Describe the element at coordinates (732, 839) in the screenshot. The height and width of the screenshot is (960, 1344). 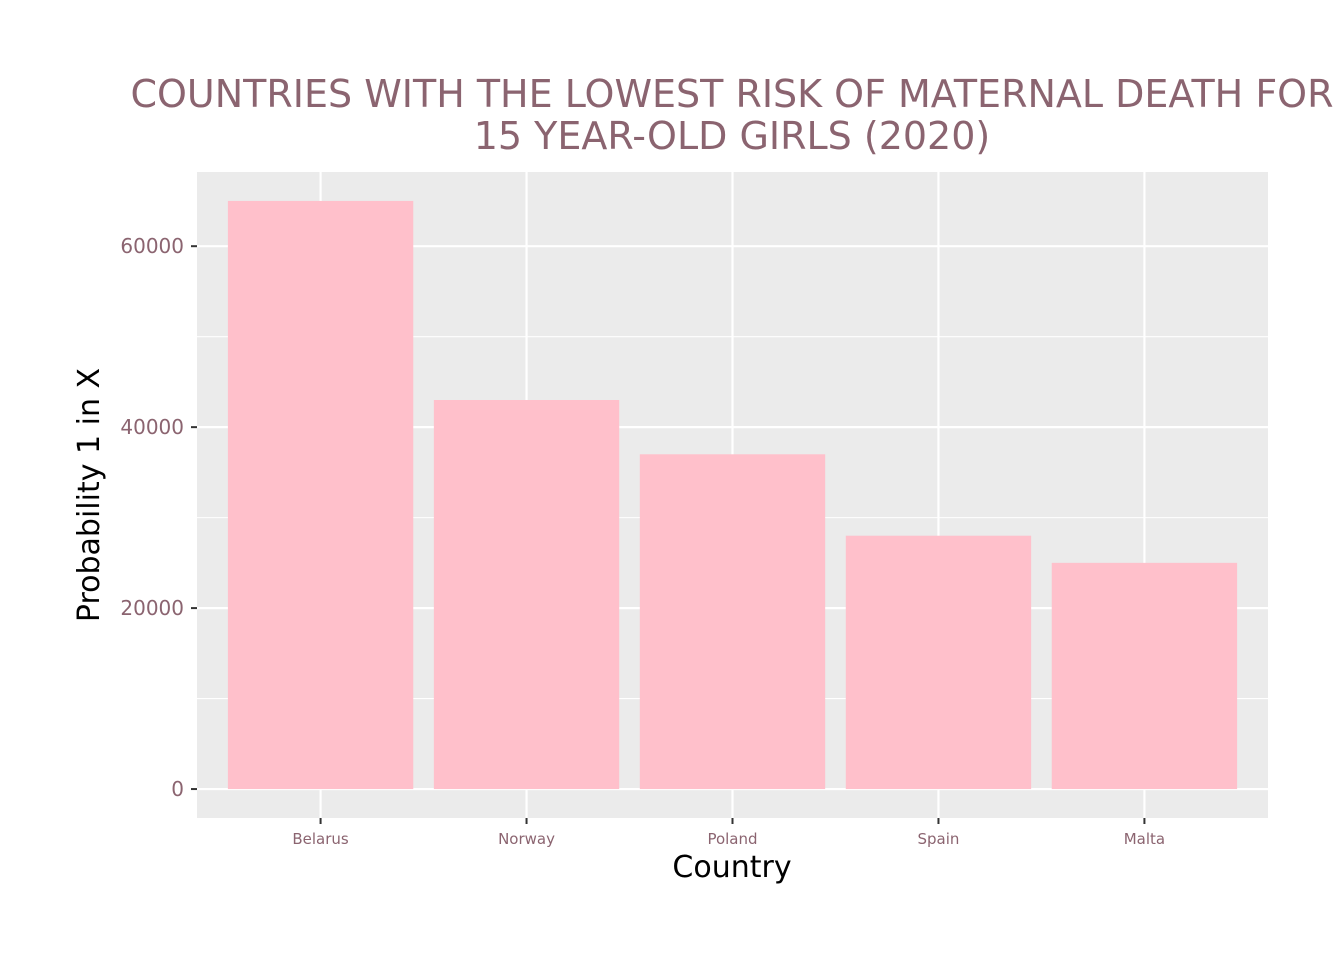
I see `x-tick-label: Poland` at that location.